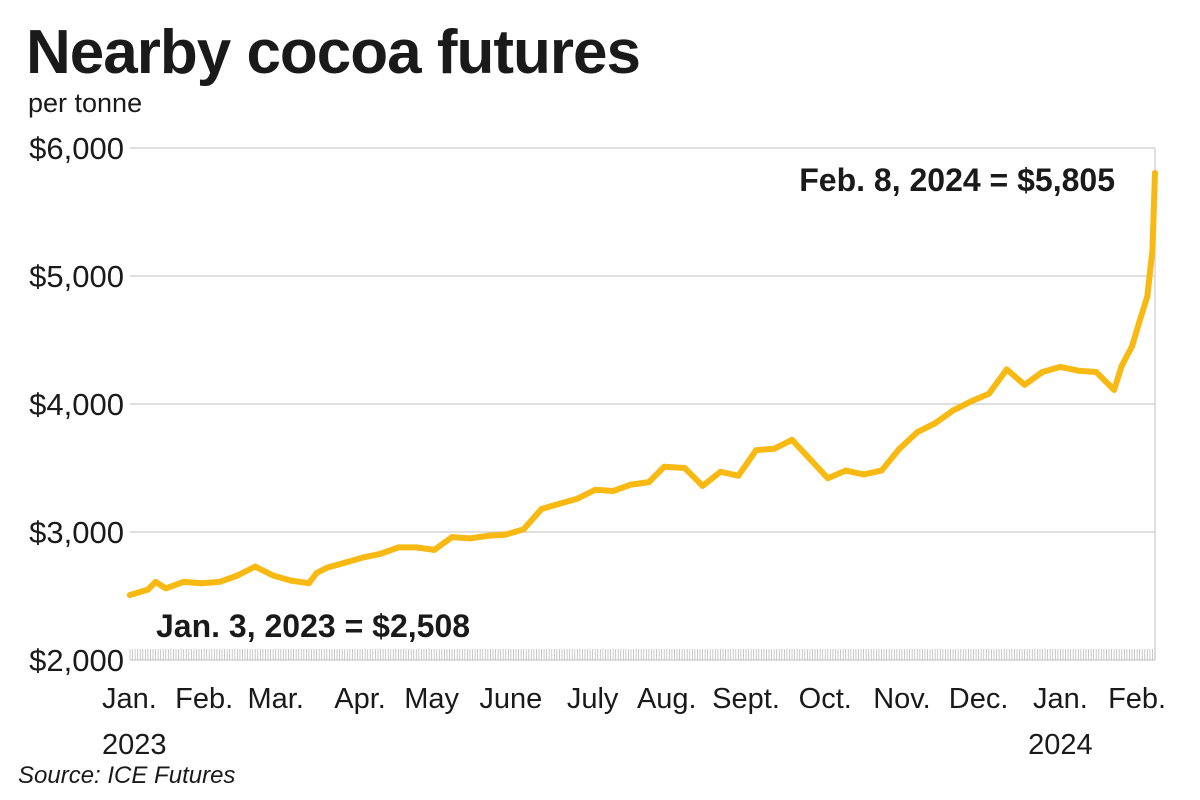 The image size is (1200, 800). Describe the element at coordinates (127, 775) in the screenshot. I see `source-note: Source: ICE Futures` at that location.